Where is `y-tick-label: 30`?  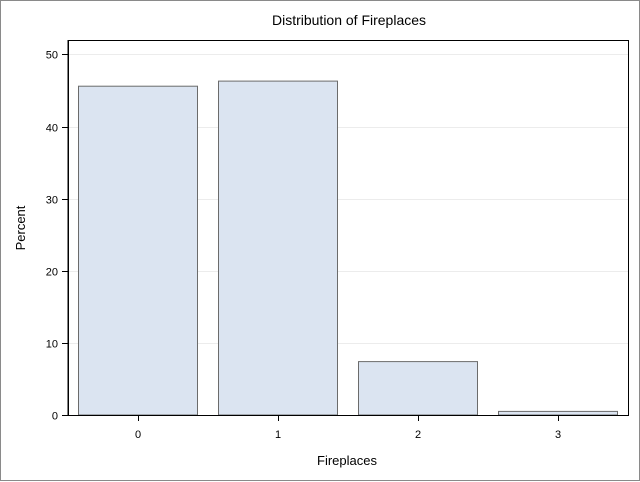
y-tick-label: 30 is located at coordinates (52, 201).